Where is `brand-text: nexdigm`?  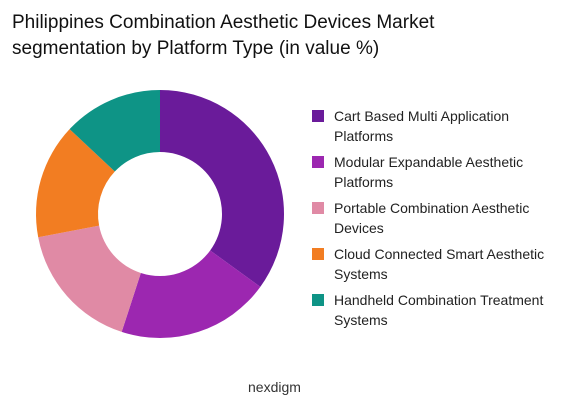 brand-text: nexdigm is located at coordinates (274, 387).